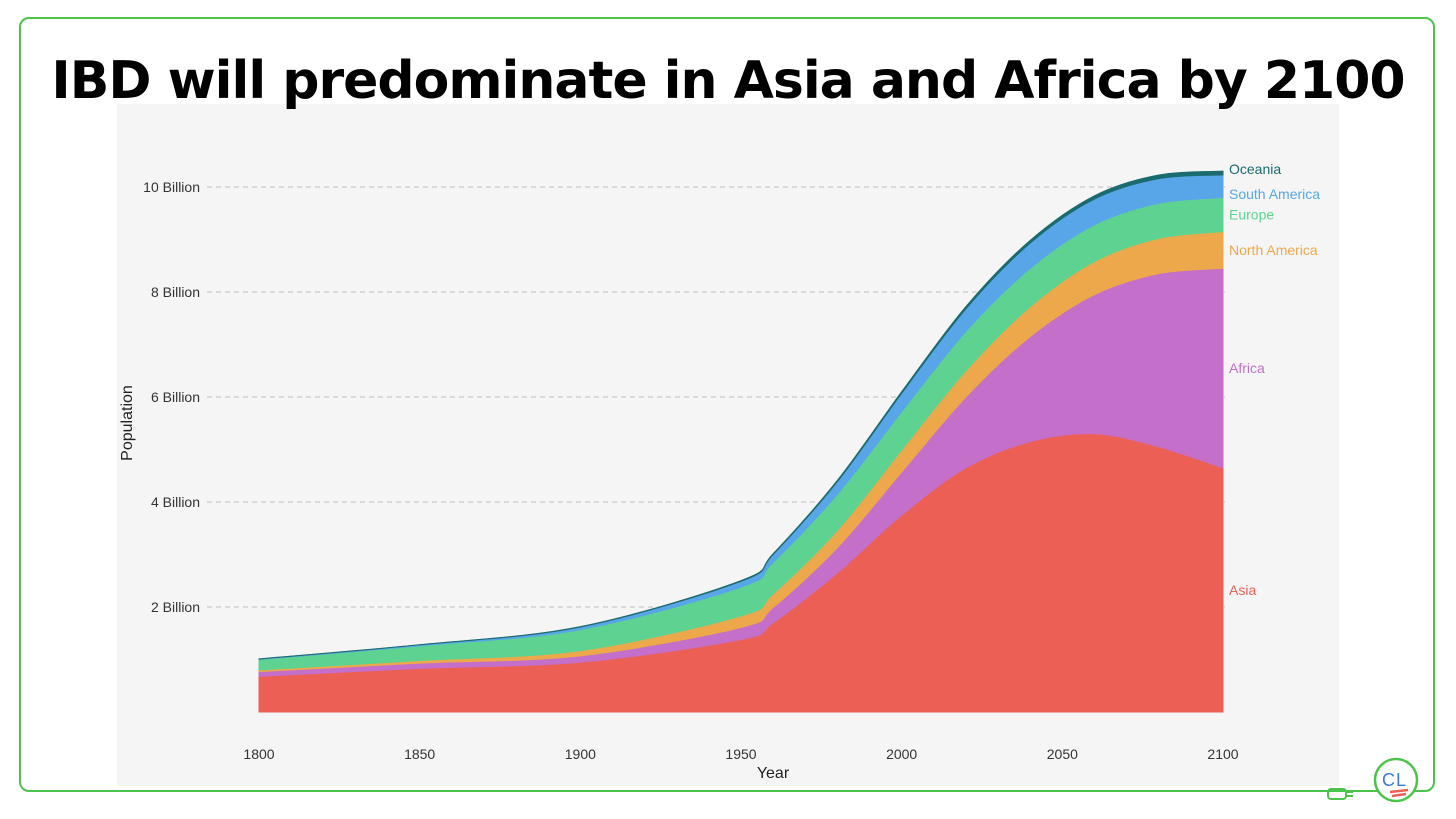  I want to click on y-tick-label: 2 Billion, so click(175, 607).